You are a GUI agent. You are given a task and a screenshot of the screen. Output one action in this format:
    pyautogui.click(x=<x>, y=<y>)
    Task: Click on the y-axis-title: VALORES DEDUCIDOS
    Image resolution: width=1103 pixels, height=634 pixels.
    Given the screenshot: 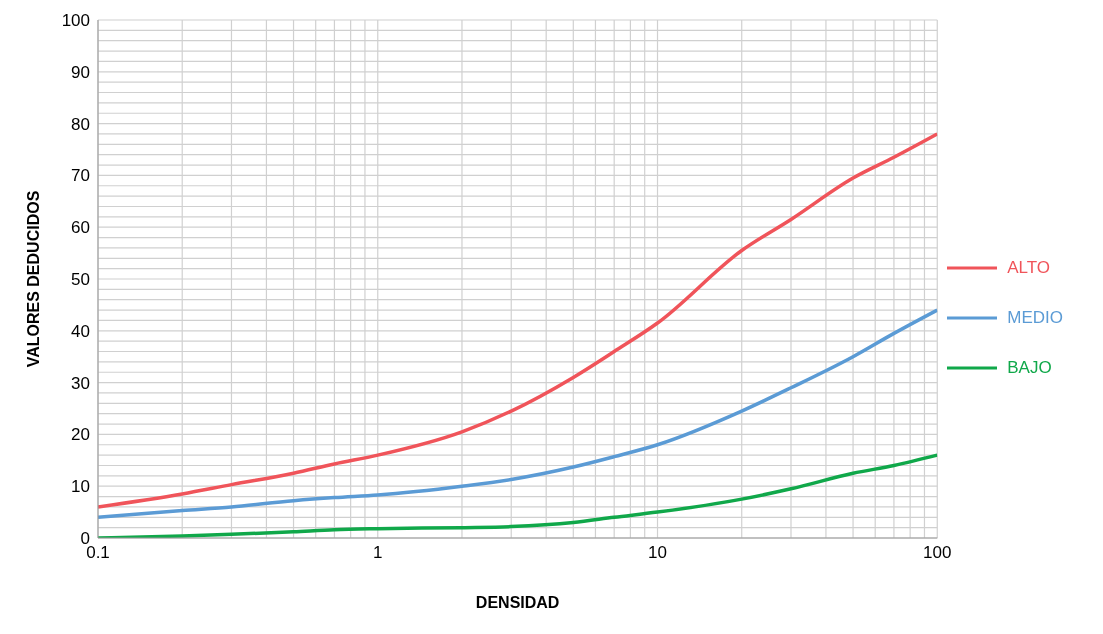 What is the action you would take?
    pyautogui.click(x=33, y=279)
    